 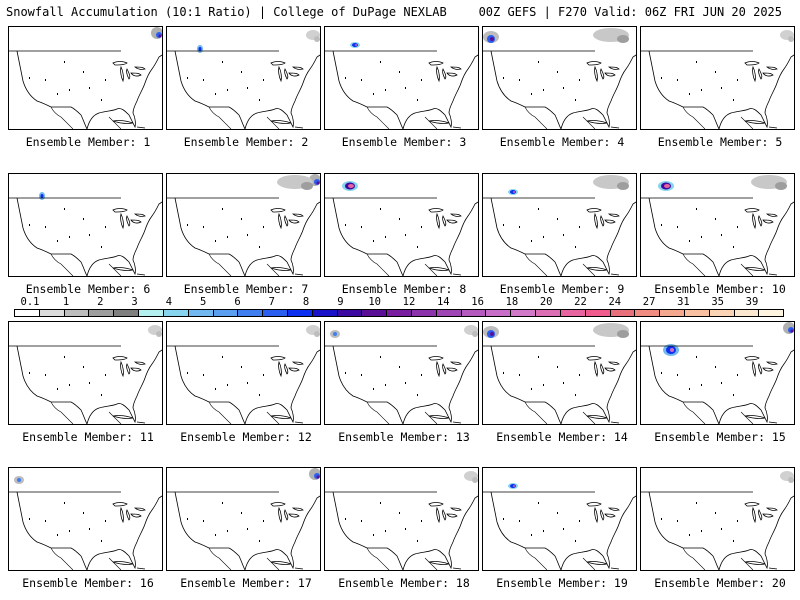 I want to click on colorbar-swatches, so click(x=399, y=313).